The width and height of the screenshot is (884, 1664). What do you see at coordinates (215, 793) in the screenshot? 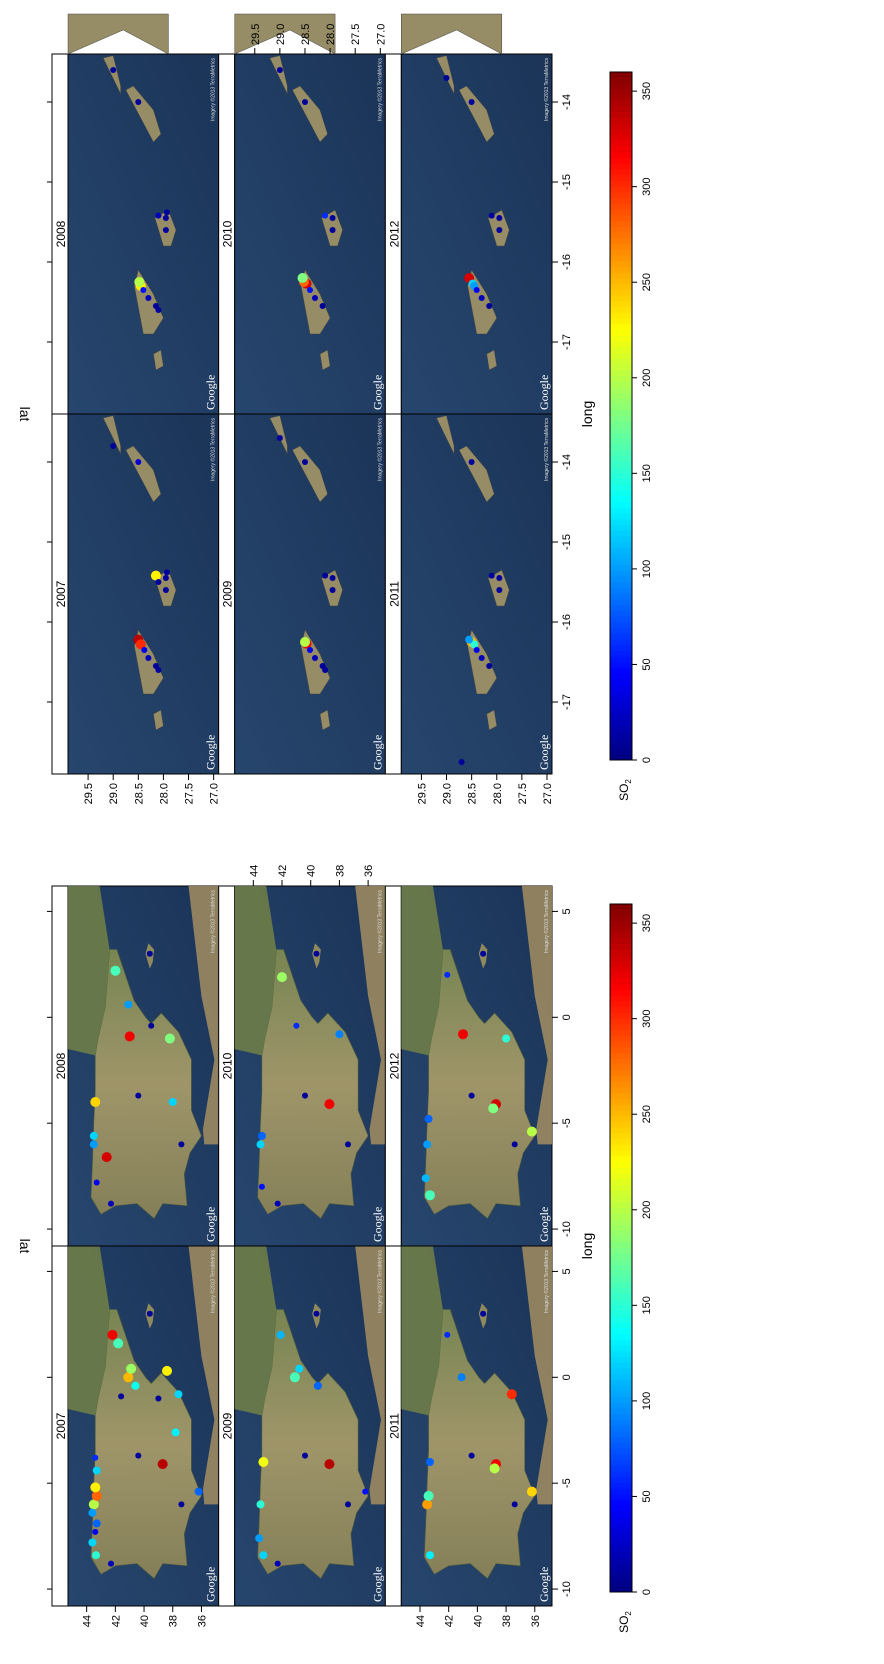
I see `y-tick-label: 27.0` at bounding box center [215, 793].